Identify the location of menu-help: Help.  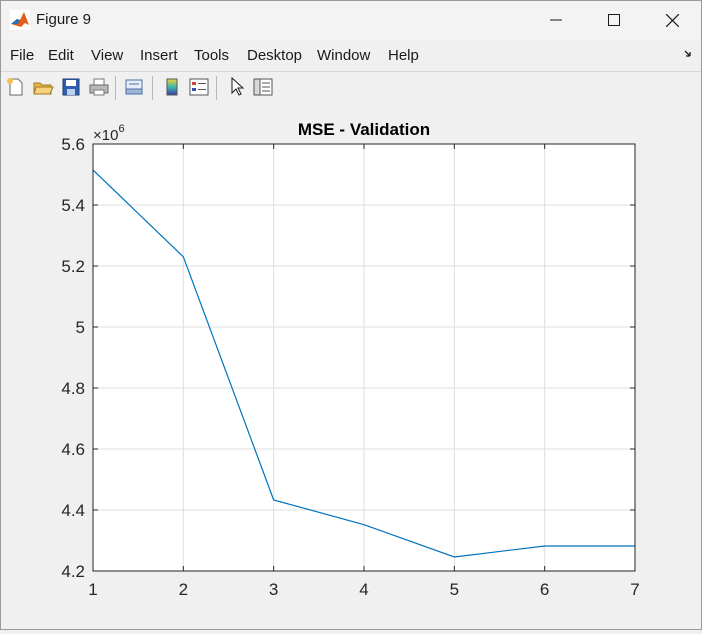
(403, 55).